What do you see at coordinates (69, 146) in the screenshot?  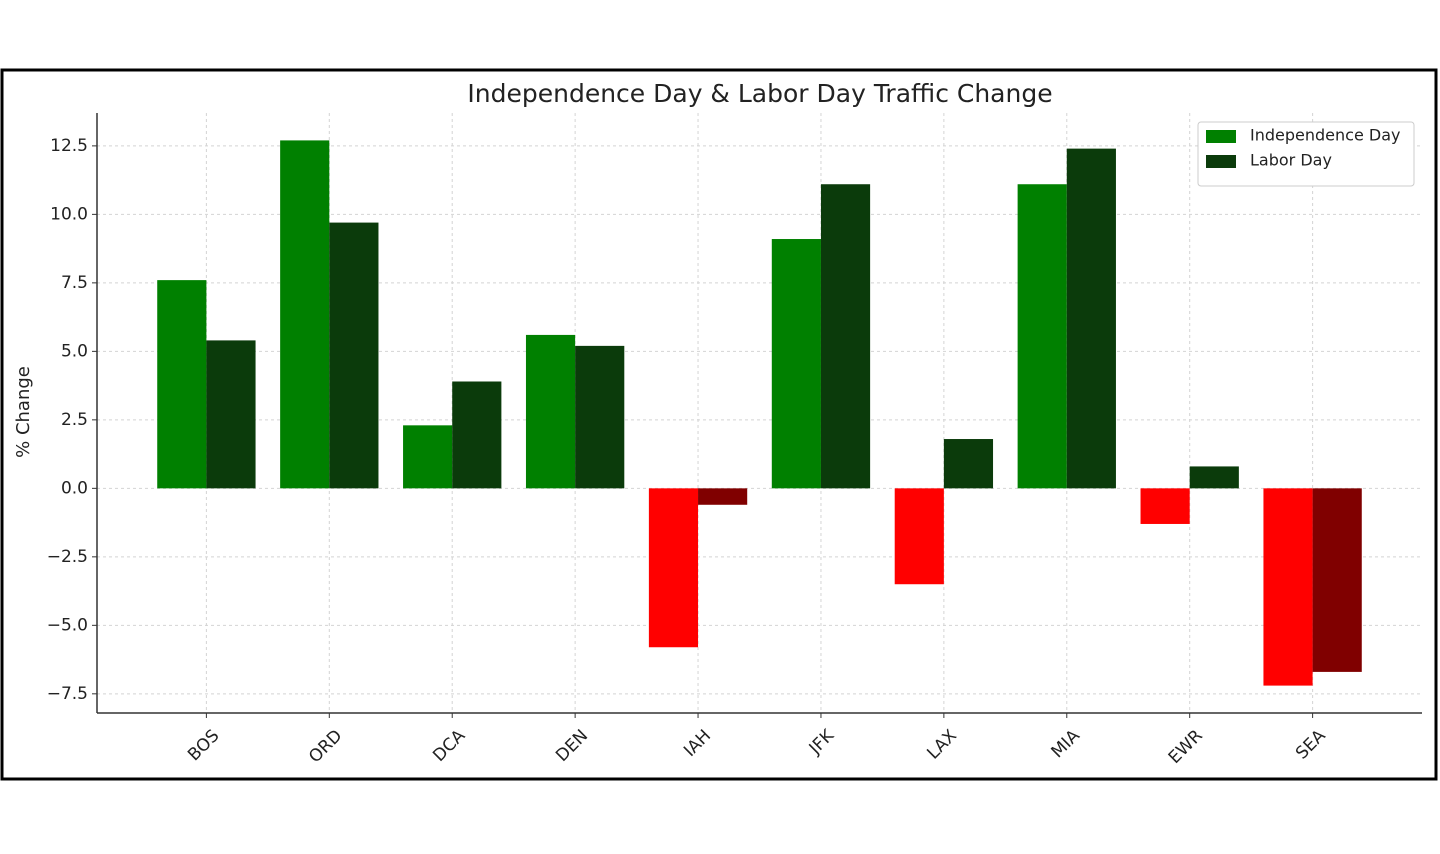 I see `y-tick-label: 12.5` at bounding box center [69, 146].